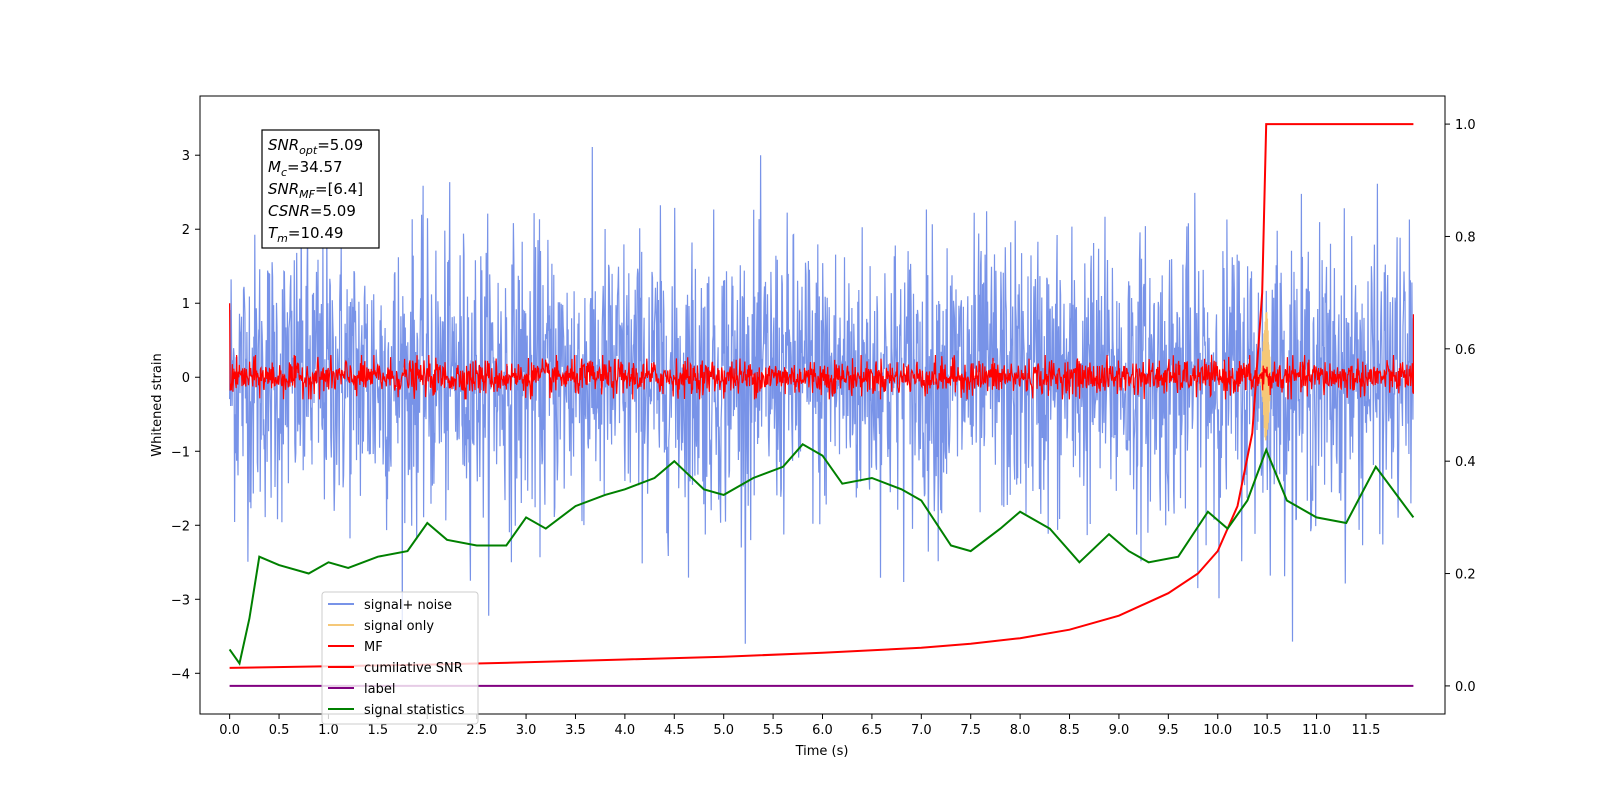  Describe the element at coordinates (186, 304) in the screenshot. I see `y-tick-label: 1` at that location.